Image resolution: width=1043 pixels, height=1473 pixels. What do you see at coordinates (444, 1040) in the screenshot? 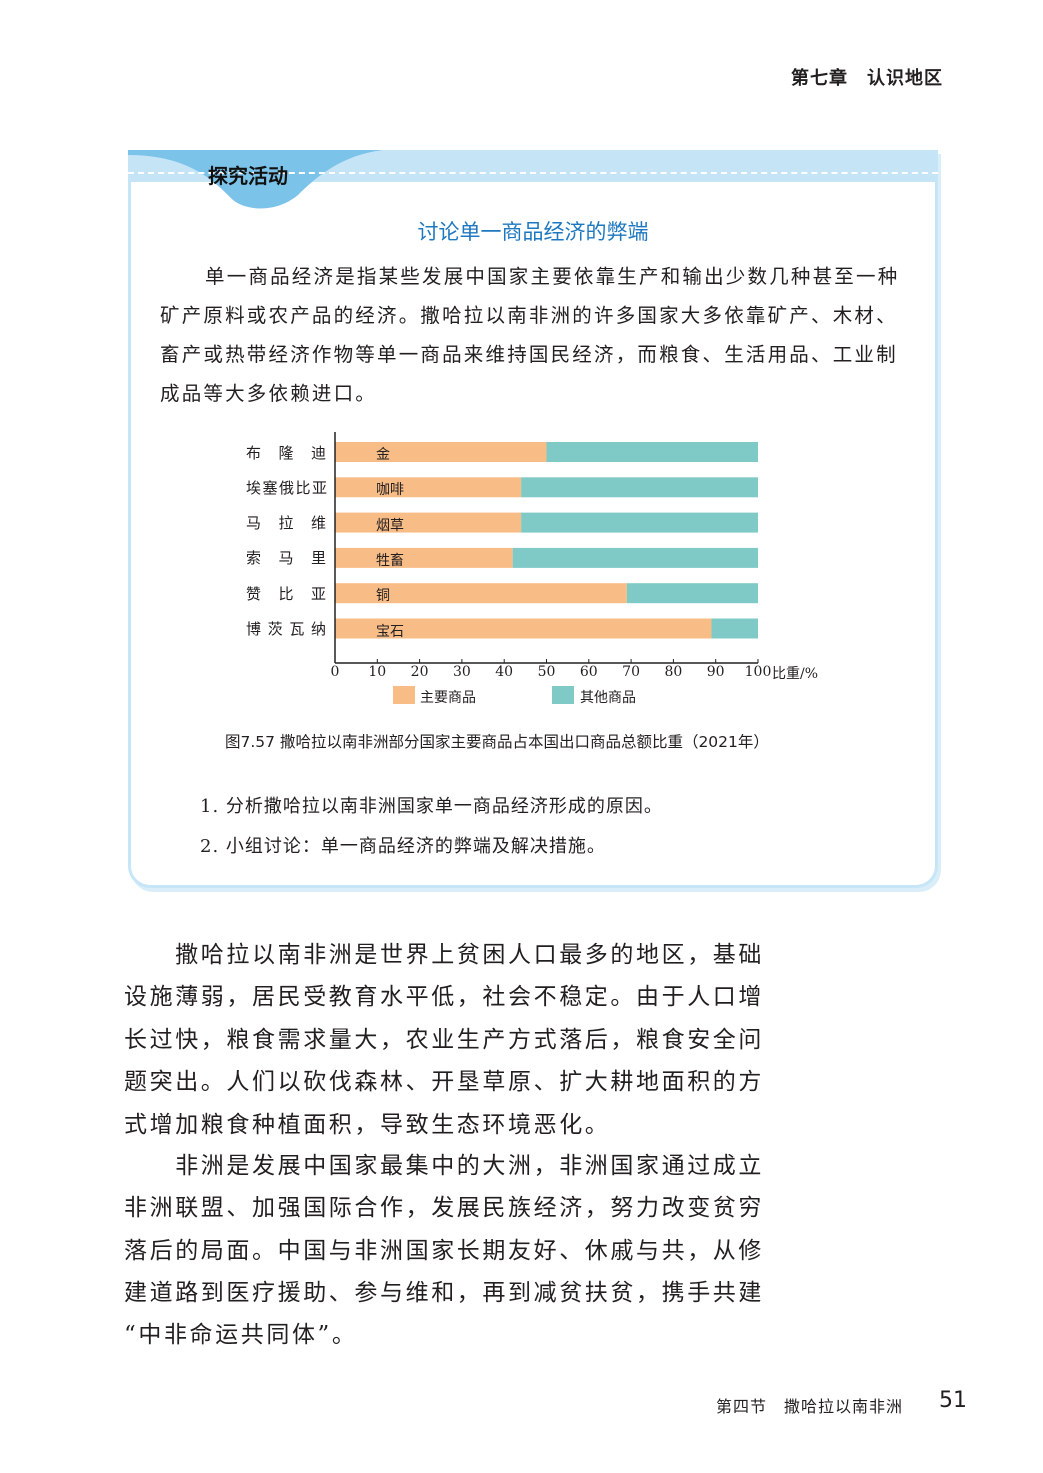
I see `body-paragraph-line: 长过快，粮食需求量大，农业生产方式落后，粮食安全问` at bounding box center [444, 1040].